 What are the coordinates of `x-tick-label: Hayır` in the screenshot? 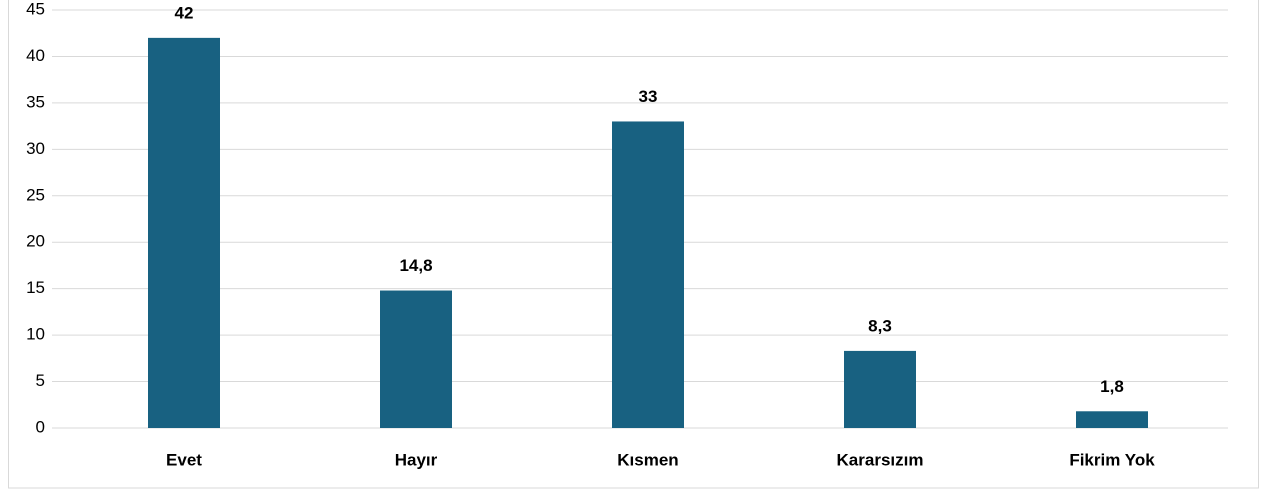 It's located at (416, 459).